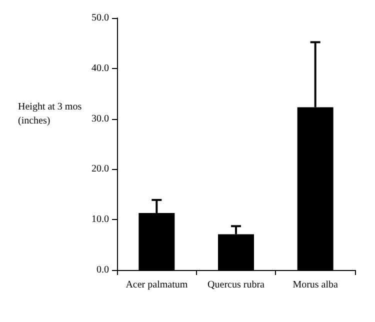  What do you see at coordinates (100, 220) in the screenshot?
I see `y-tick-label: 10.0` at bounding box center [100, 220].